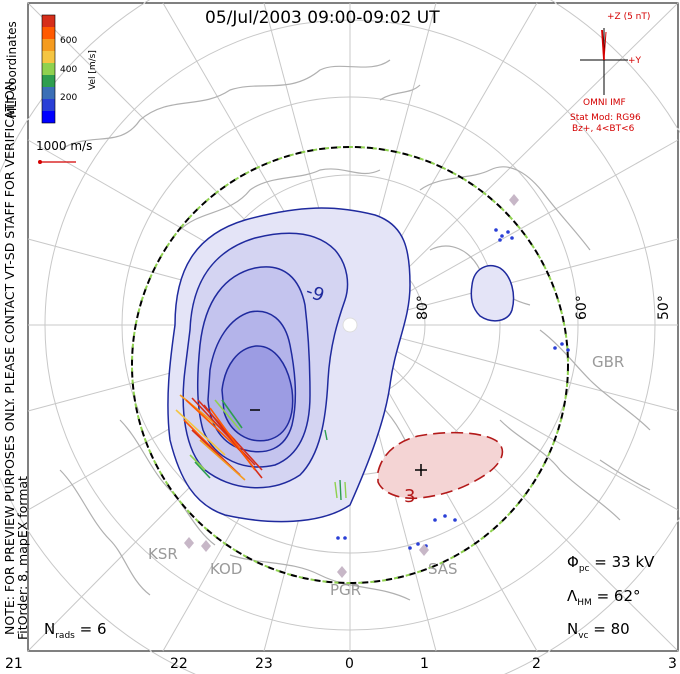 This screenshot has width=680, height=674. I want to click on colorbar-label: Vel [m/s], so click(93, 70).